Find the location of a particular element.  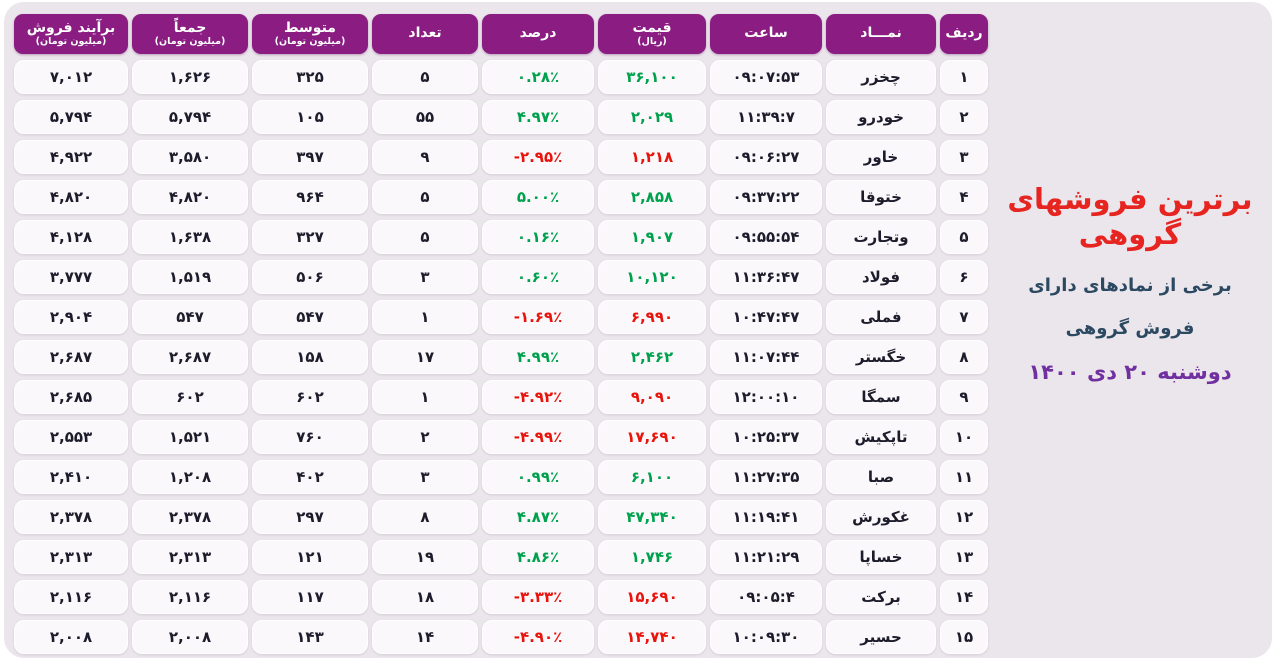

cell-net: ۲,۳۱۳ is located at coordinates (71, 557).